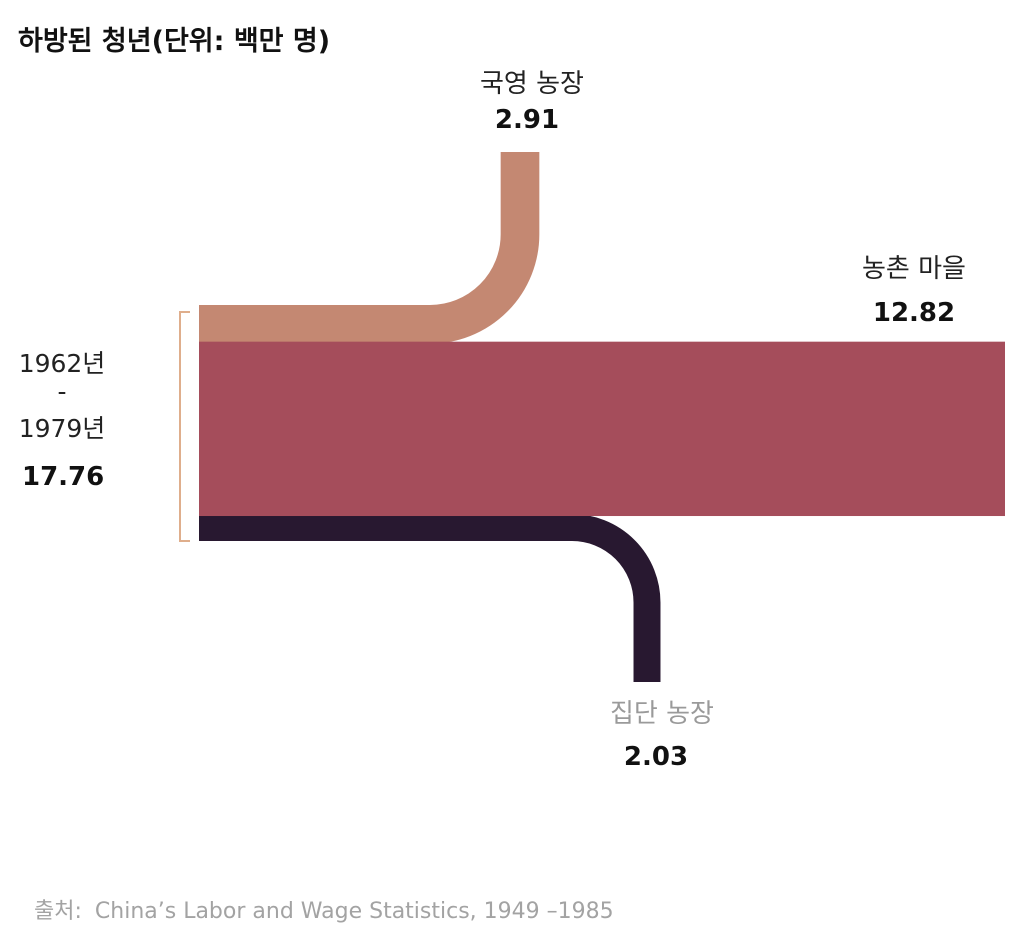  I want to click on origin-total-value: 17.76, so click(63, 477).